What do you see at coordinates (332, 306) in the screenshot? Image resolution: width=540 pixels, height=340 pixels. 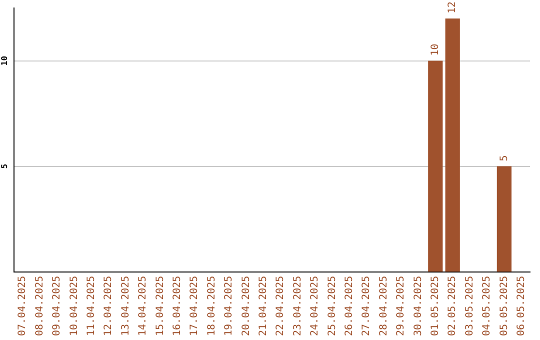 I see `x-tick-label: 25.04.2025` at bounding box center [332, 306].